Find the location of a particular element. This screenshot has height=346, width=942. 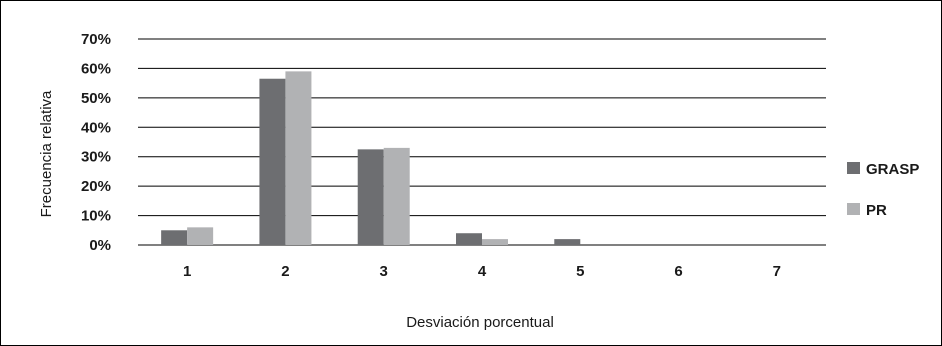

x-tick-label: 7 is located at coordinates (777, 271).